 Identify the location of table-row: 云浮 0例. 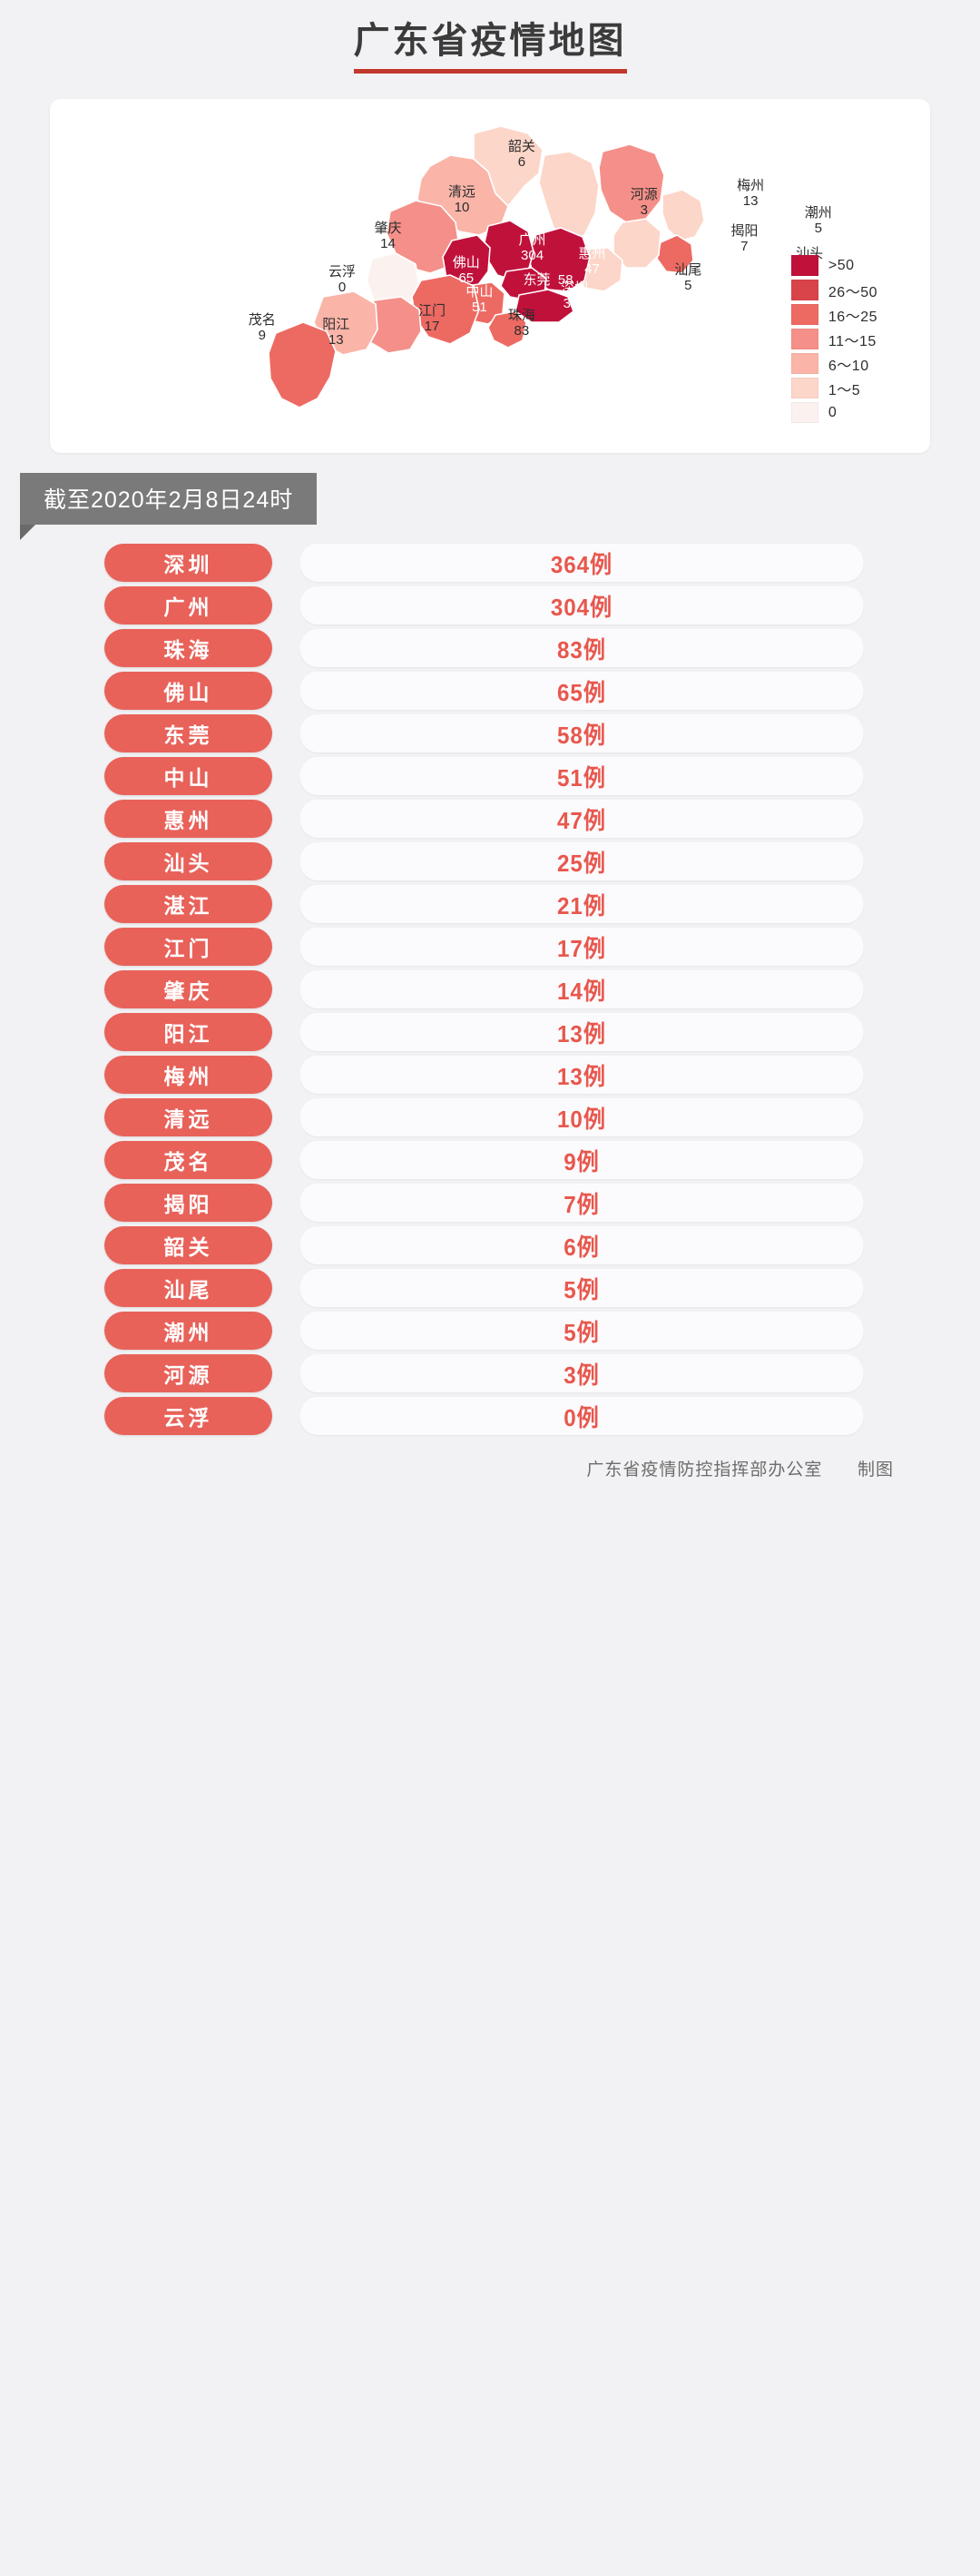
(494, 1416).